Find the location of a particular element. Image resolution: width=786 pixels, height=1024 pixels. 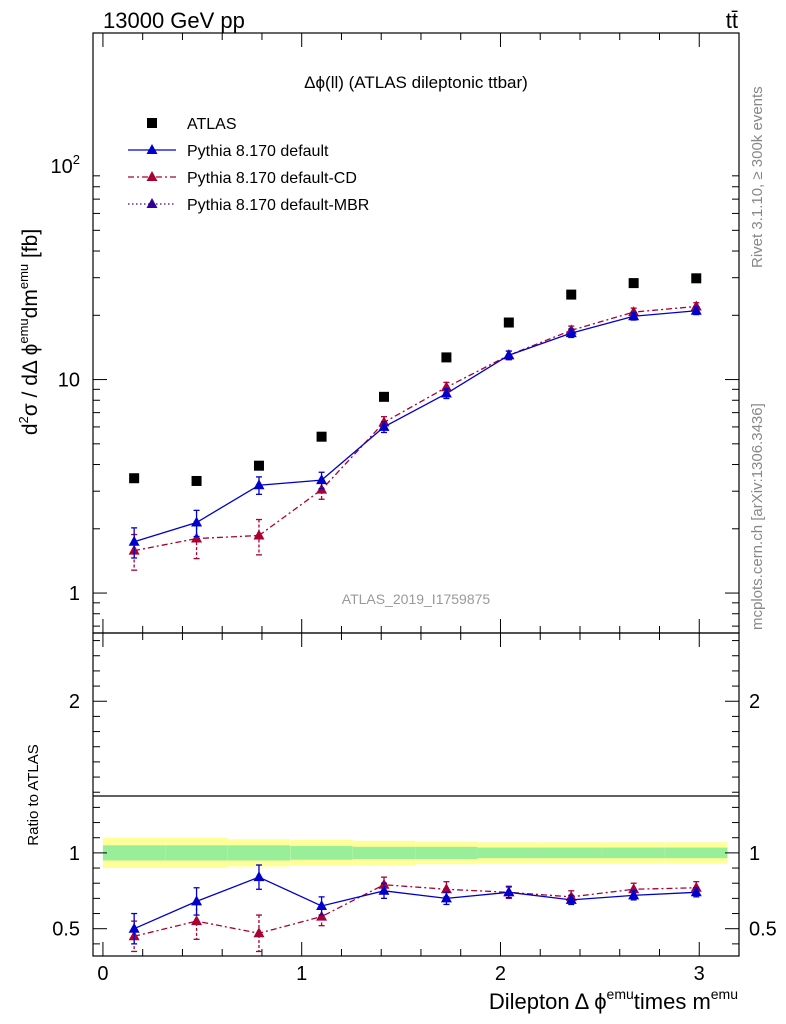

x-tick-label: 3 is located at coordinates (699, 974).